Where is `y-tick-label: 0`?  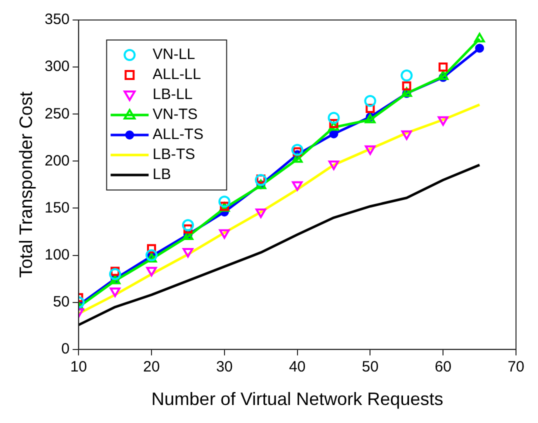 y-tick-label: 0 is located at coordinates (65, 349).